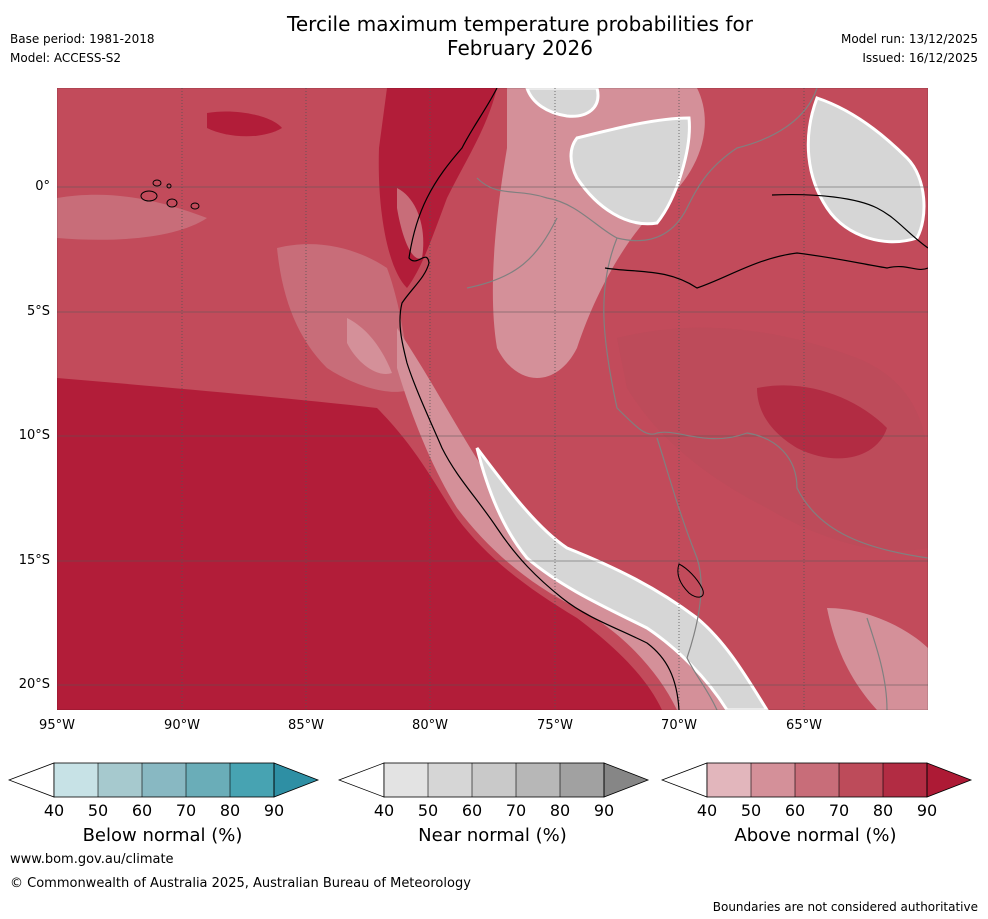 The width and height of the screenshot is (988, 919). Describe the element at coordinates (707, 810) in the screenshot. I see `above-tick-40: 40` at that location.